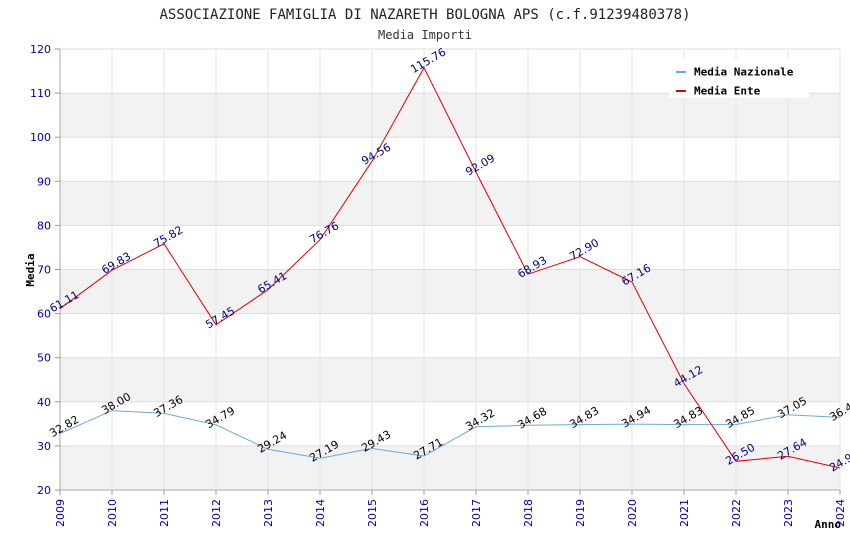  I want to click on x-tick-label: 2017, so click(476, 513).